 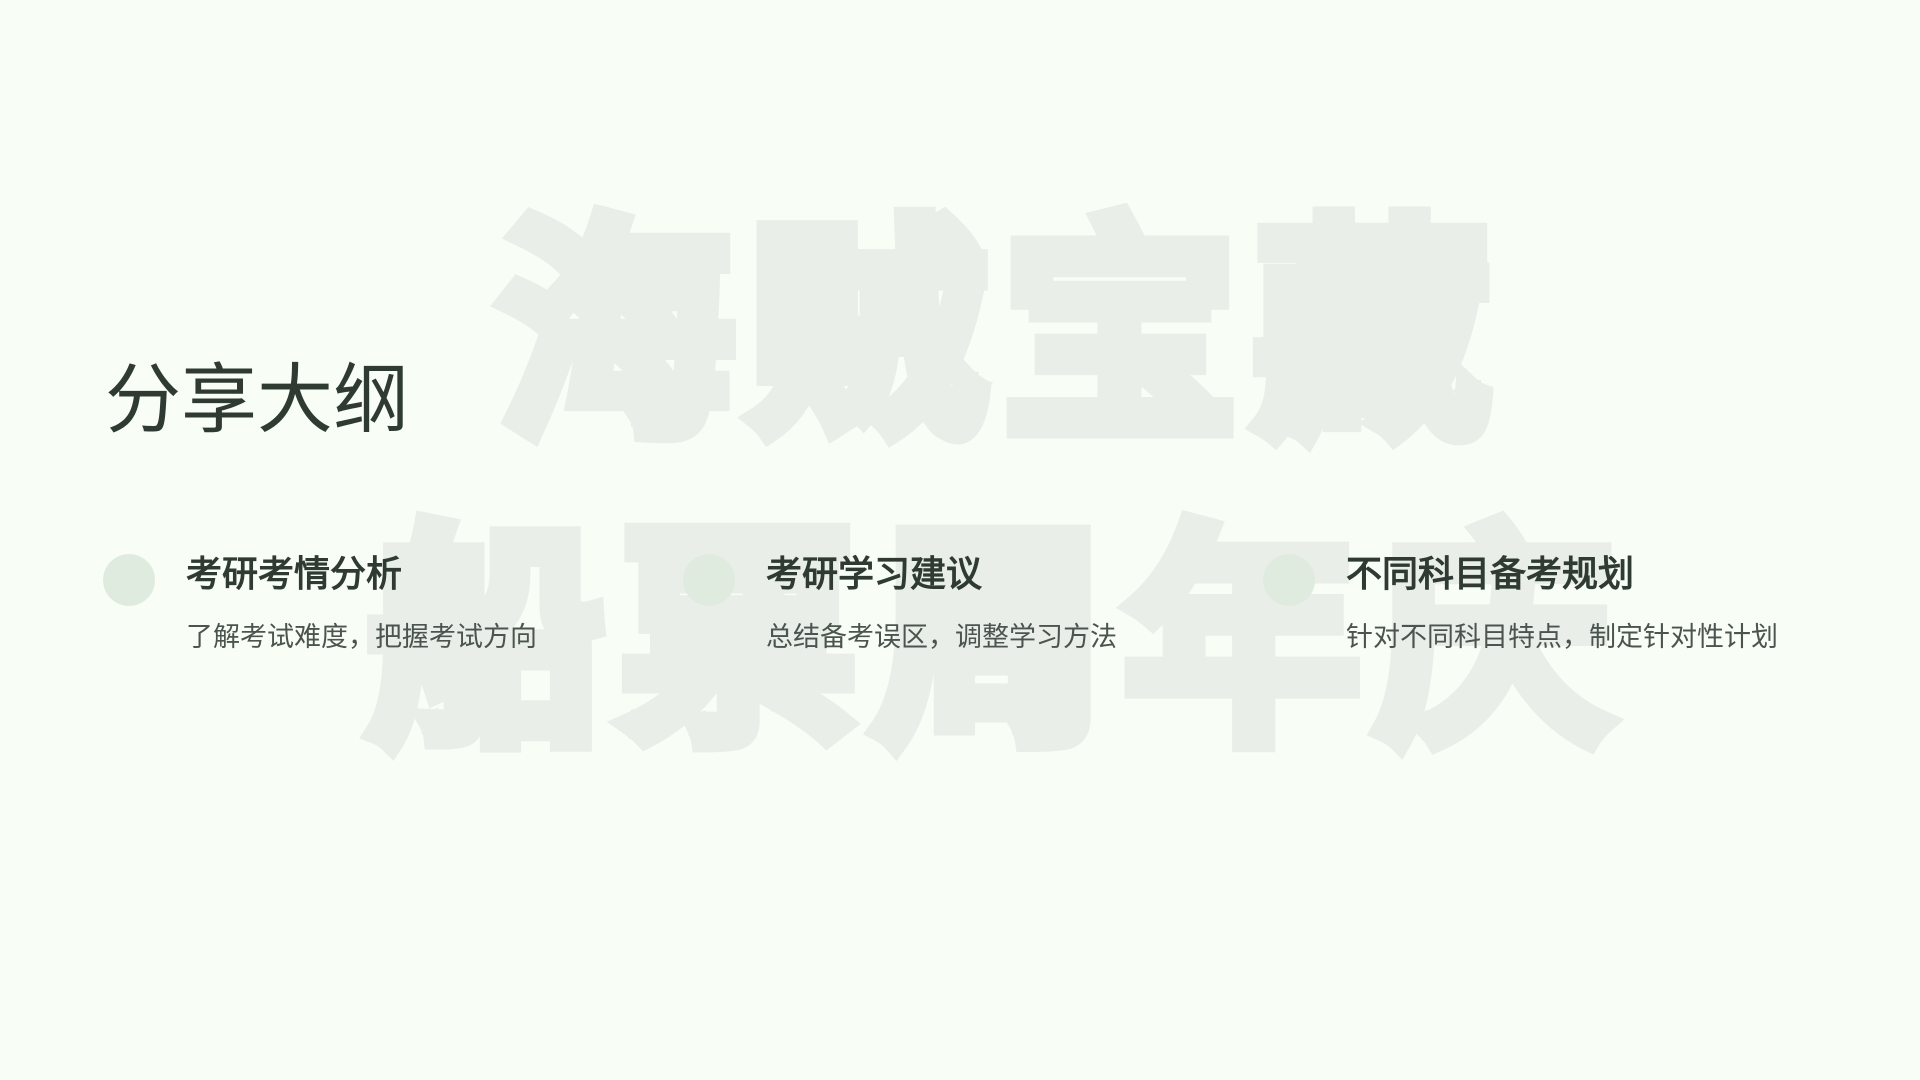 I want to click on outline-item-description: 针对不同科目特点，制定针对性计划, so click(x=1562, y=637).